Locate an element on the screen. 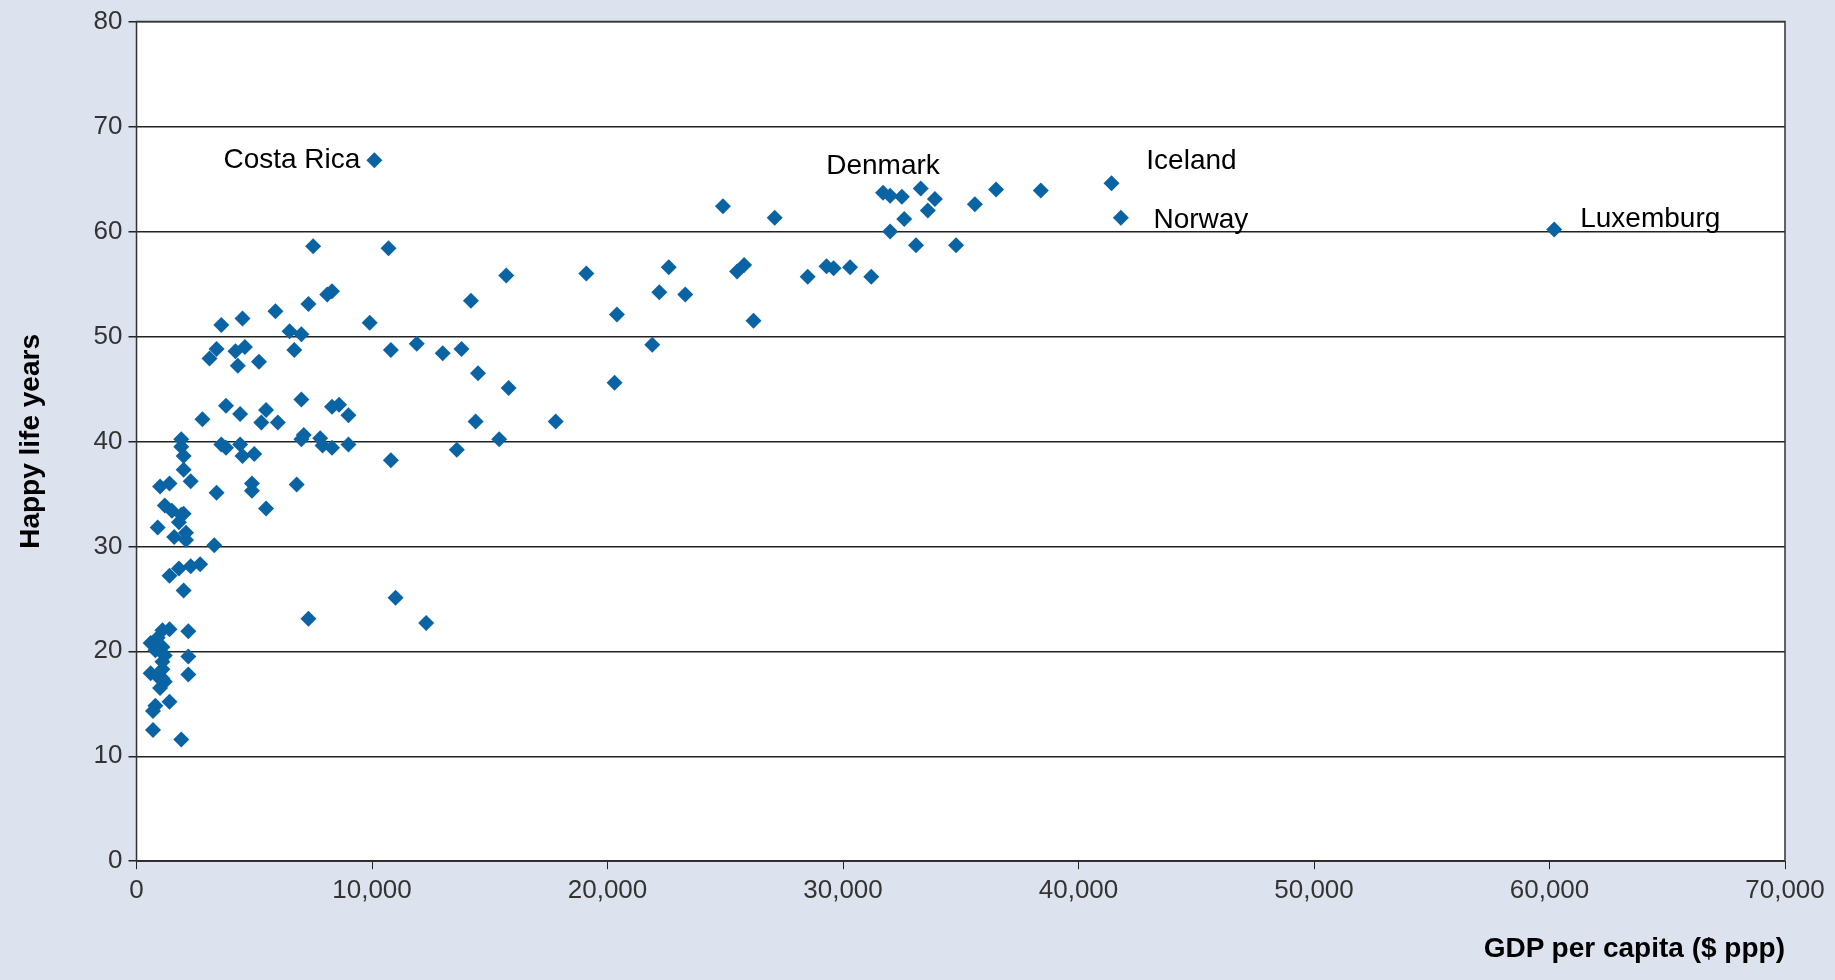  x-tick-label: 70,000 is located at coordinates (1785, 888).